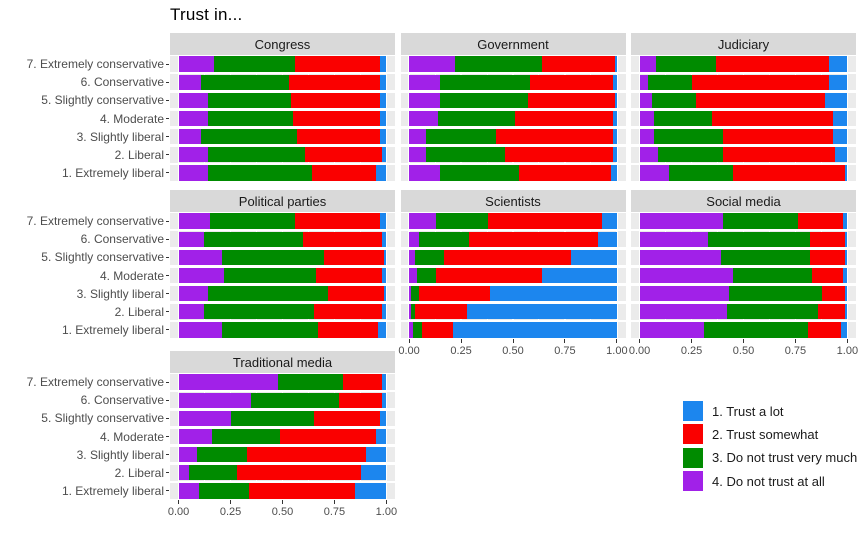  What do you see at coordinates (122, 239) in the screenshot?
I see `y-axis-label: 6. Conservative` at bounding box center [122, 239].